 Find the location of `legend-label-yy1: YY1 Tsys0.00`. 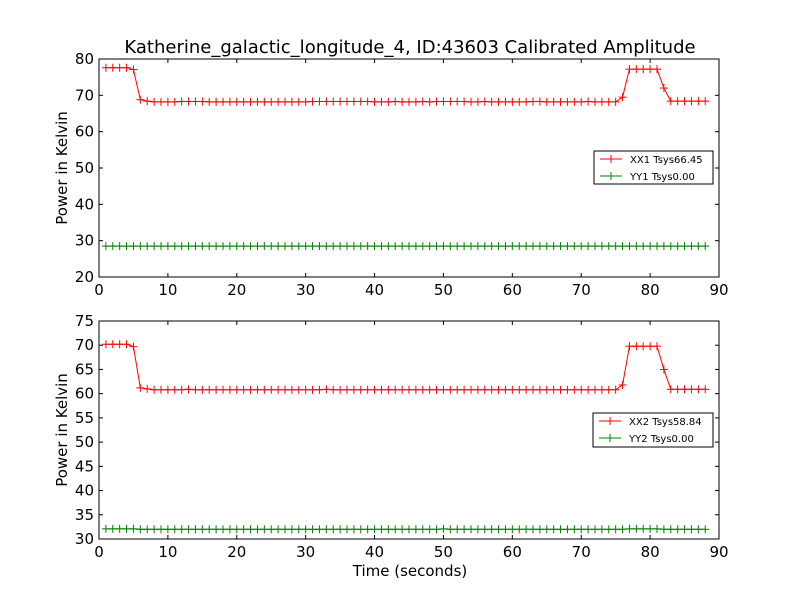

legend-label-yy1: YY1 Tsys0.00 is located at coordinates (662, 177).